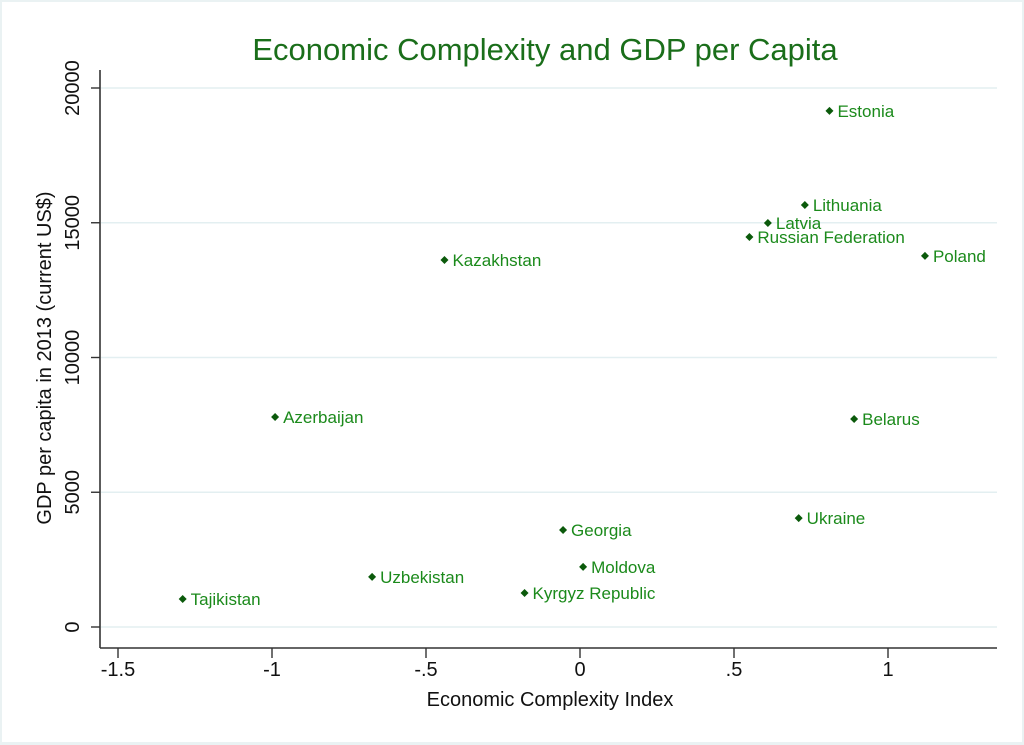 Image resolution: width=1024 pixels, height=745 pixels. What do you see at coordinates (73, 88) in the screenshot?
I see `y-tick-label: 20000` at bounding box center [73, 88].